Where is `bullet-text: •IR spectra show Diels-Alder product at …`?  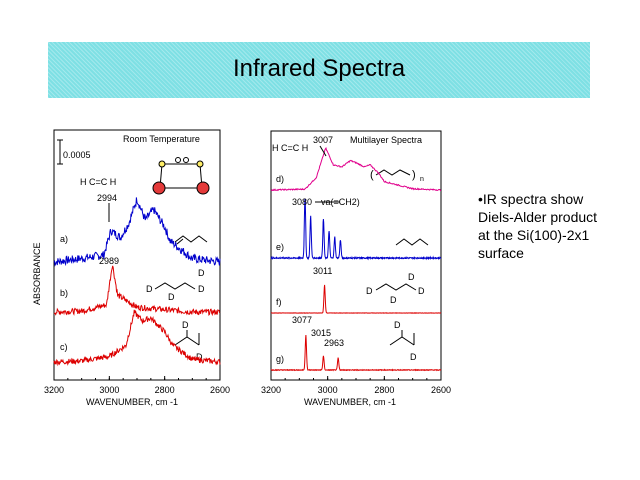 bullet-text: •IR spectra show Diels-Alder product at … is located at coordinates (553, 226).